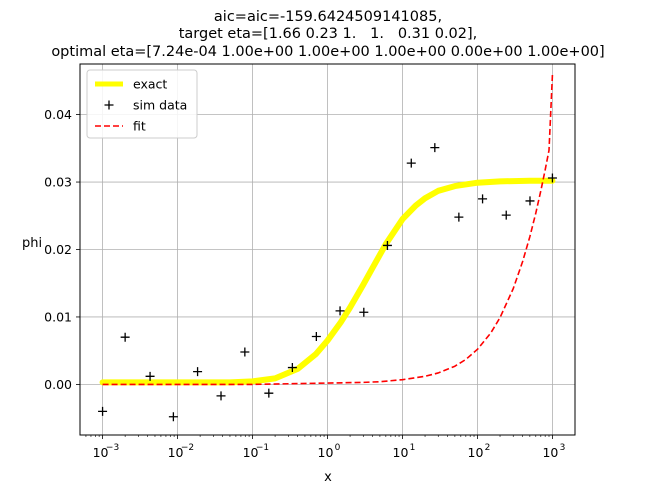 The height and width of the screenshot is (492, 656). Describe the element at coordinates (112, 448) in the screenshot. I see `x-tick-exponent: −3` at that location.